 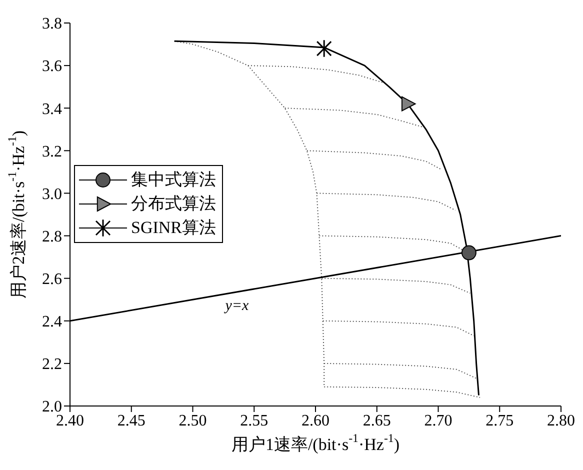 What do you see at coordinates (500, 421) in the screenshot?
I see `x-tick-label: 2.75` at bounding box center [500, 421].